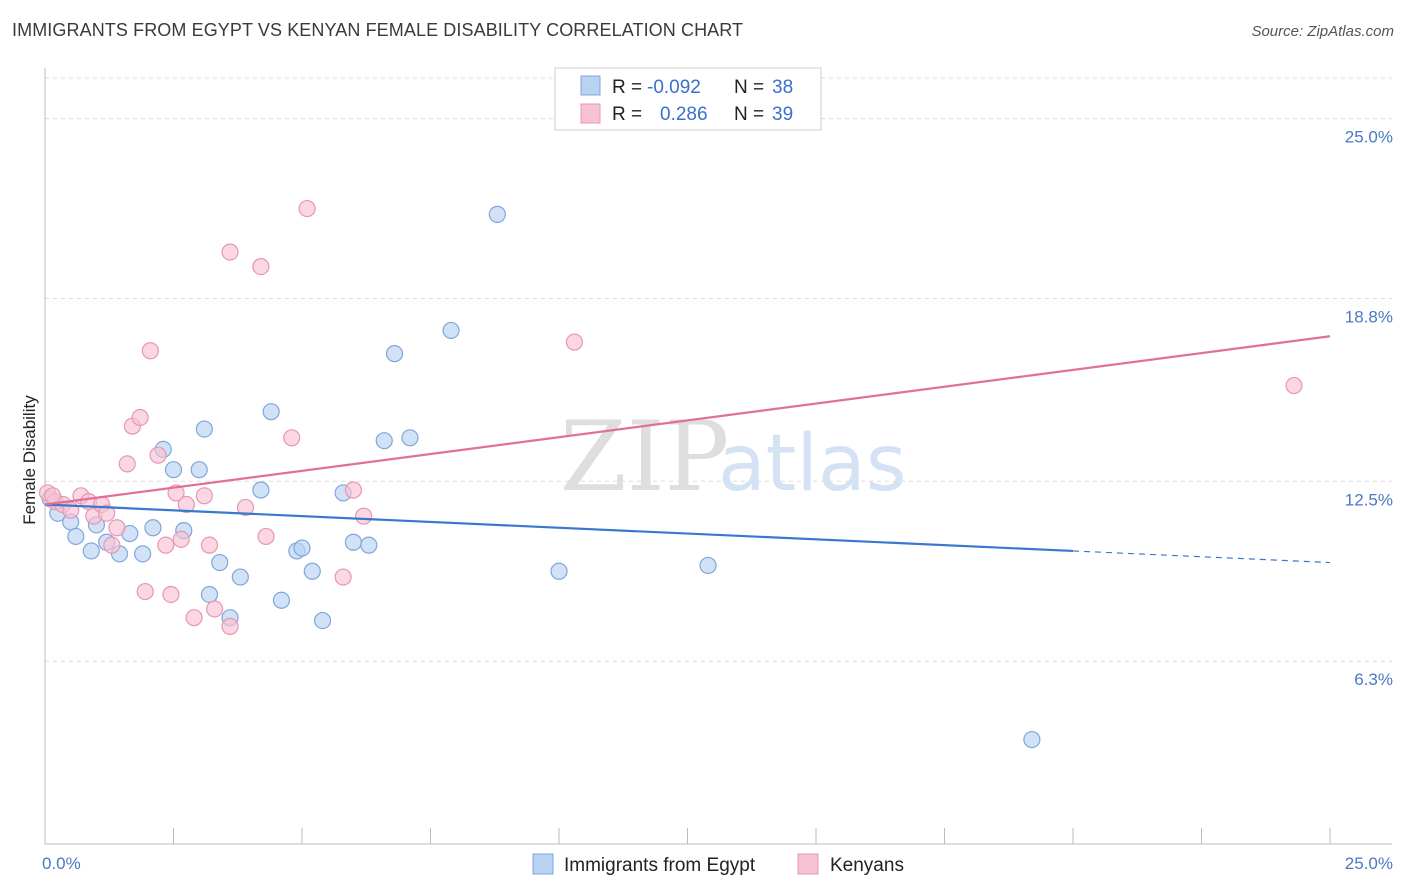 Image resolution: width=1406 pixels, height=892 pixels. I want to click on y-tick-label-3: 25.0%, so click(1369, 137).